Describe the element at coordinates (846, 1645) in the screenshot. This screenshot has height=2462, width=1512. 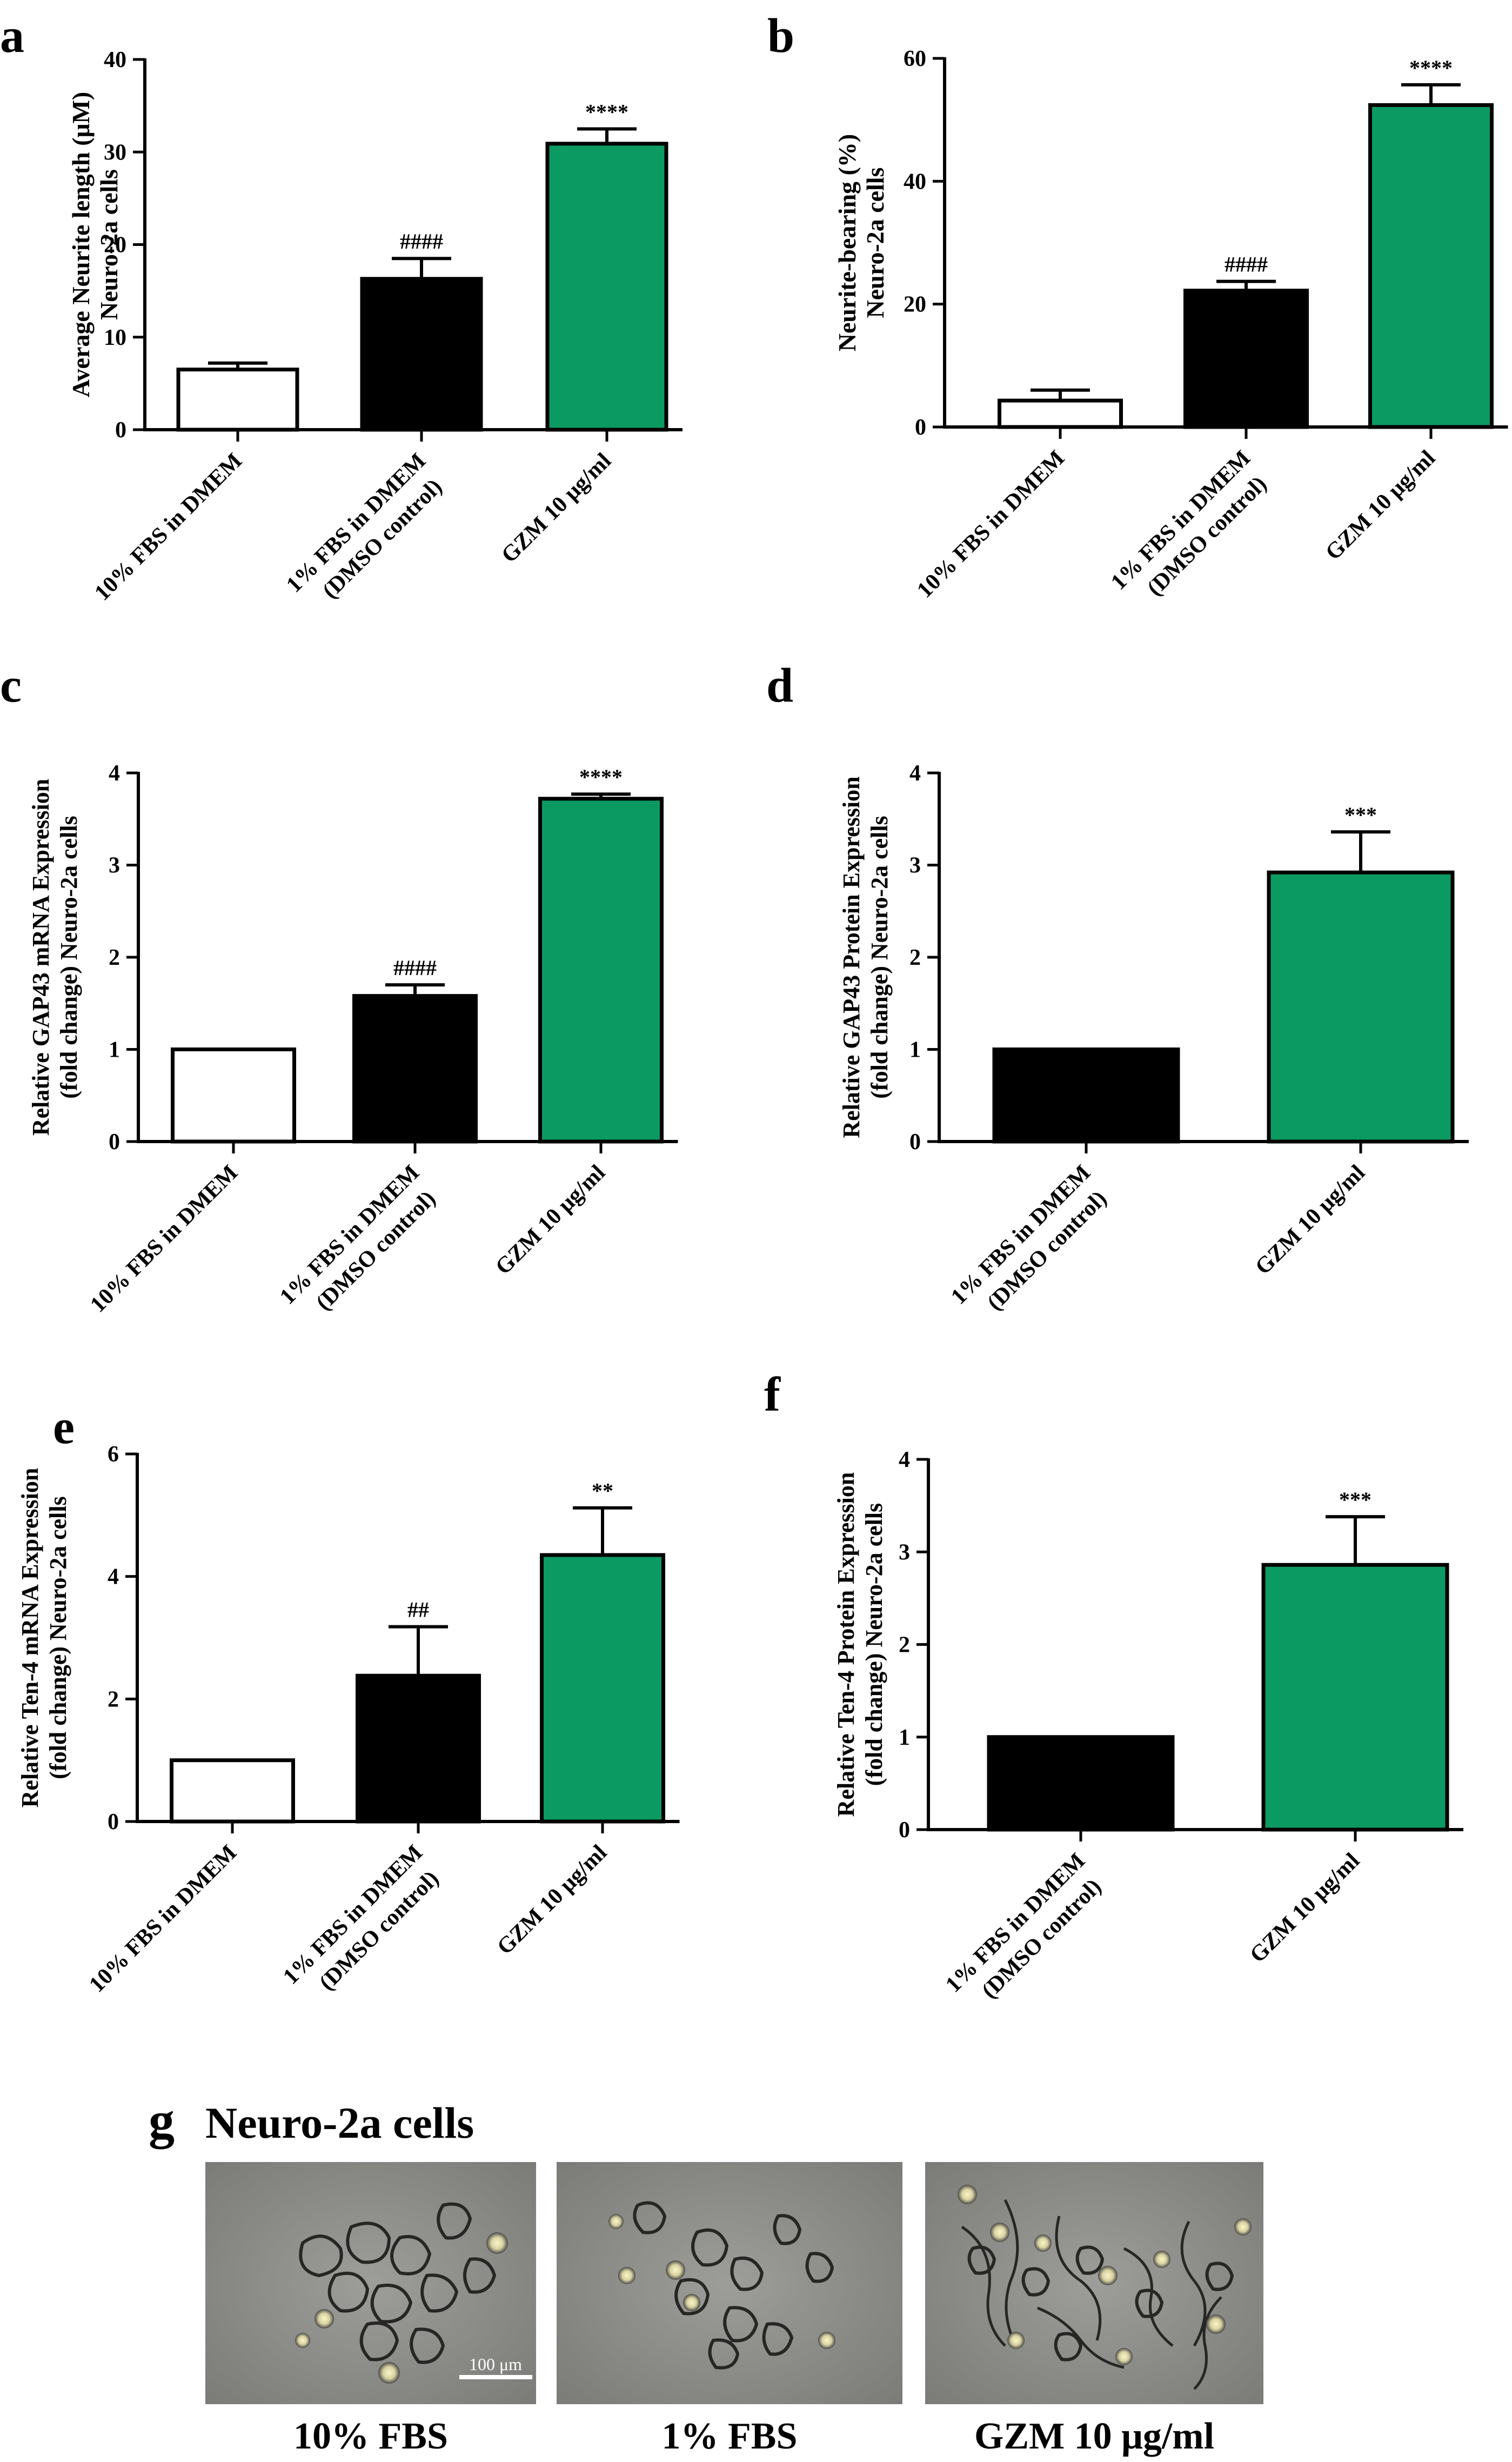
I see `y-axis-label: Relative Ten-4 Protein Expression` at that location.